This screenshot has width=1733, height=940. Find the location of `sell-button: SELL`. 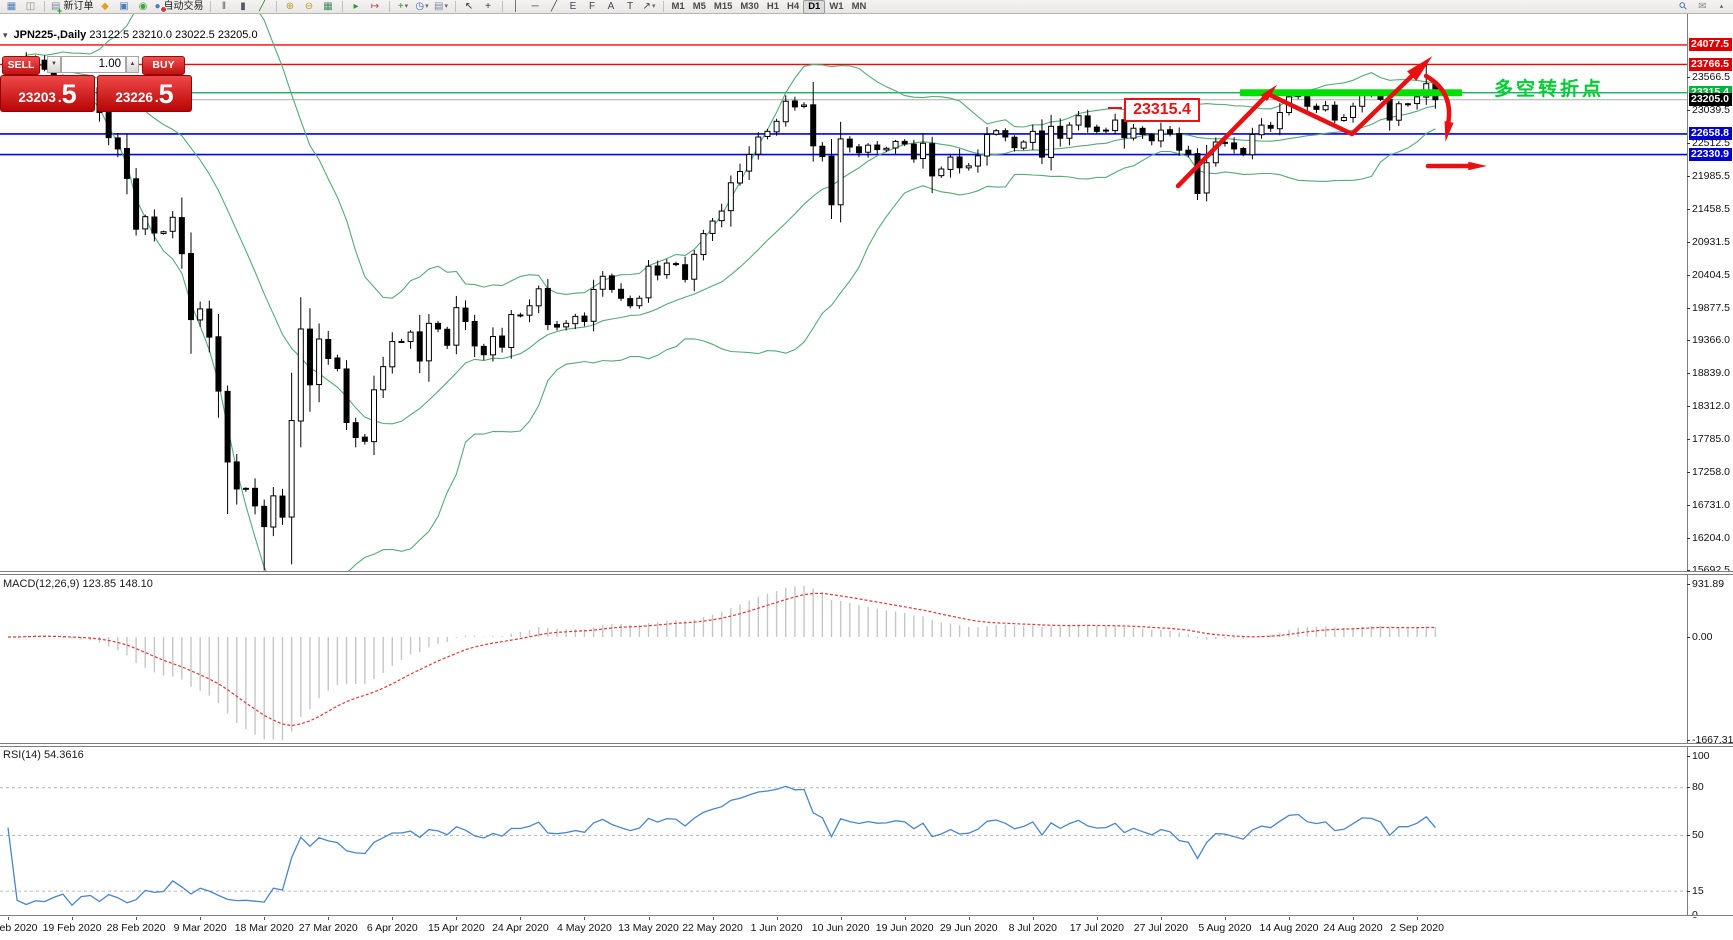

sell-button: SELL is located at coordinates (21, 65).